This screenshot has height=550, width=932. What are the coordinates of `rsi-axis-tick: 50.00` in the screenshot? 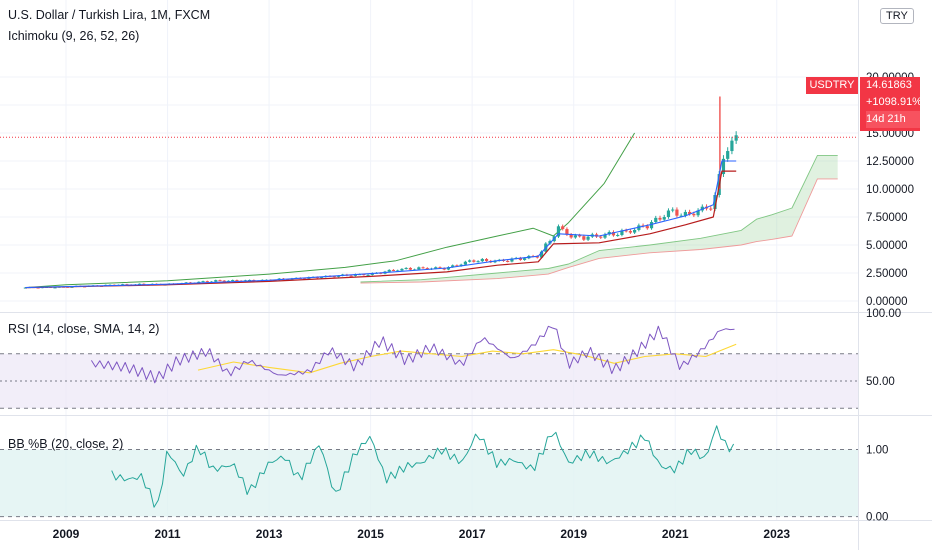 It's located at (880, 382).